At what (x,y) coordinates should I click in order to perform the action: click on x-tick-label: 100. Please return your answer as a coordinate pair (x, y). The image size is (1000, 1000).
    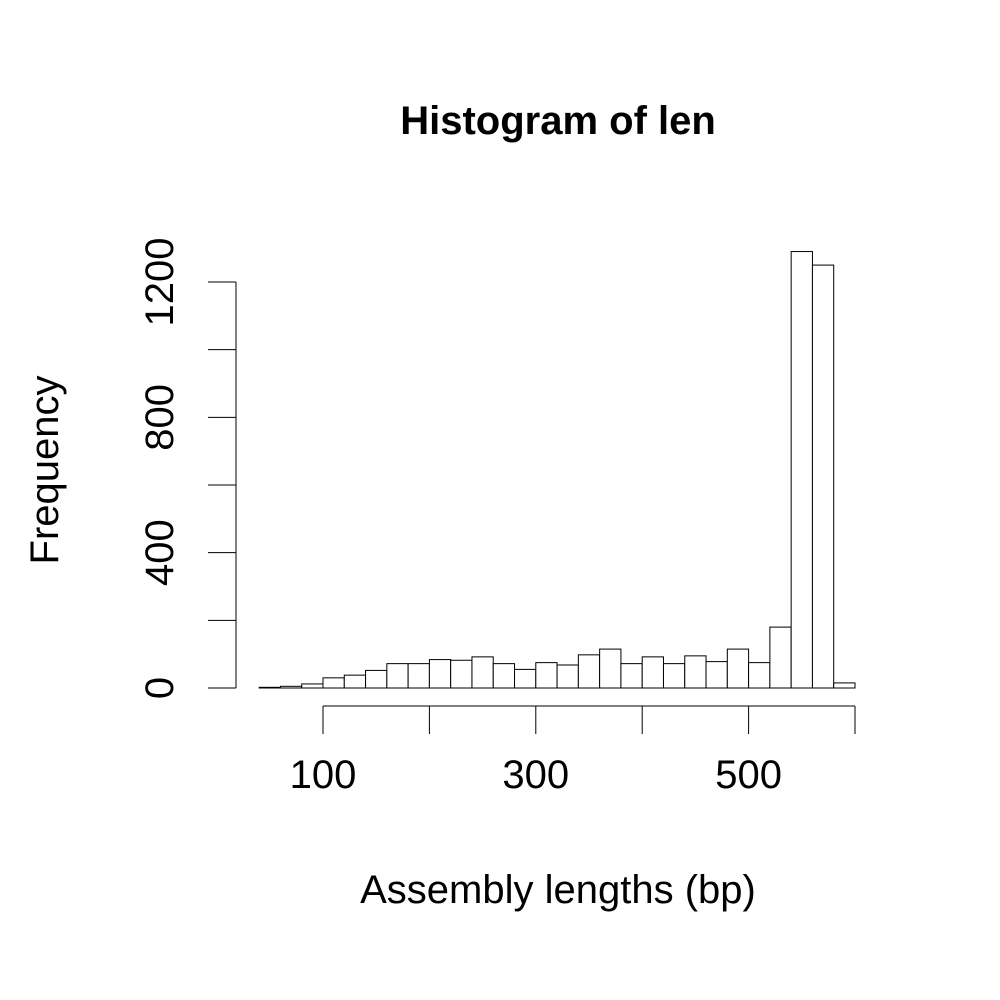
    Looking at the image, I should click on (323, 775).